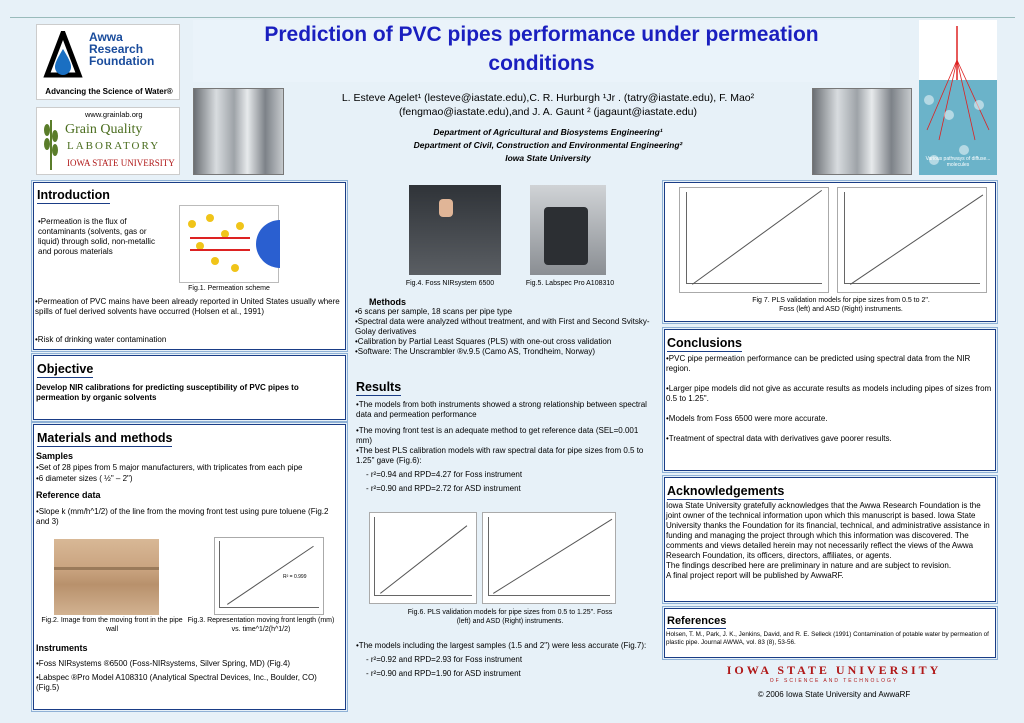 Image resolution: width=1024 pixels, height=723 pixels. What do you see at coordinates (697, 622) in the screenshot?
I see `references-heading: References` at bounding box center [697, 622].